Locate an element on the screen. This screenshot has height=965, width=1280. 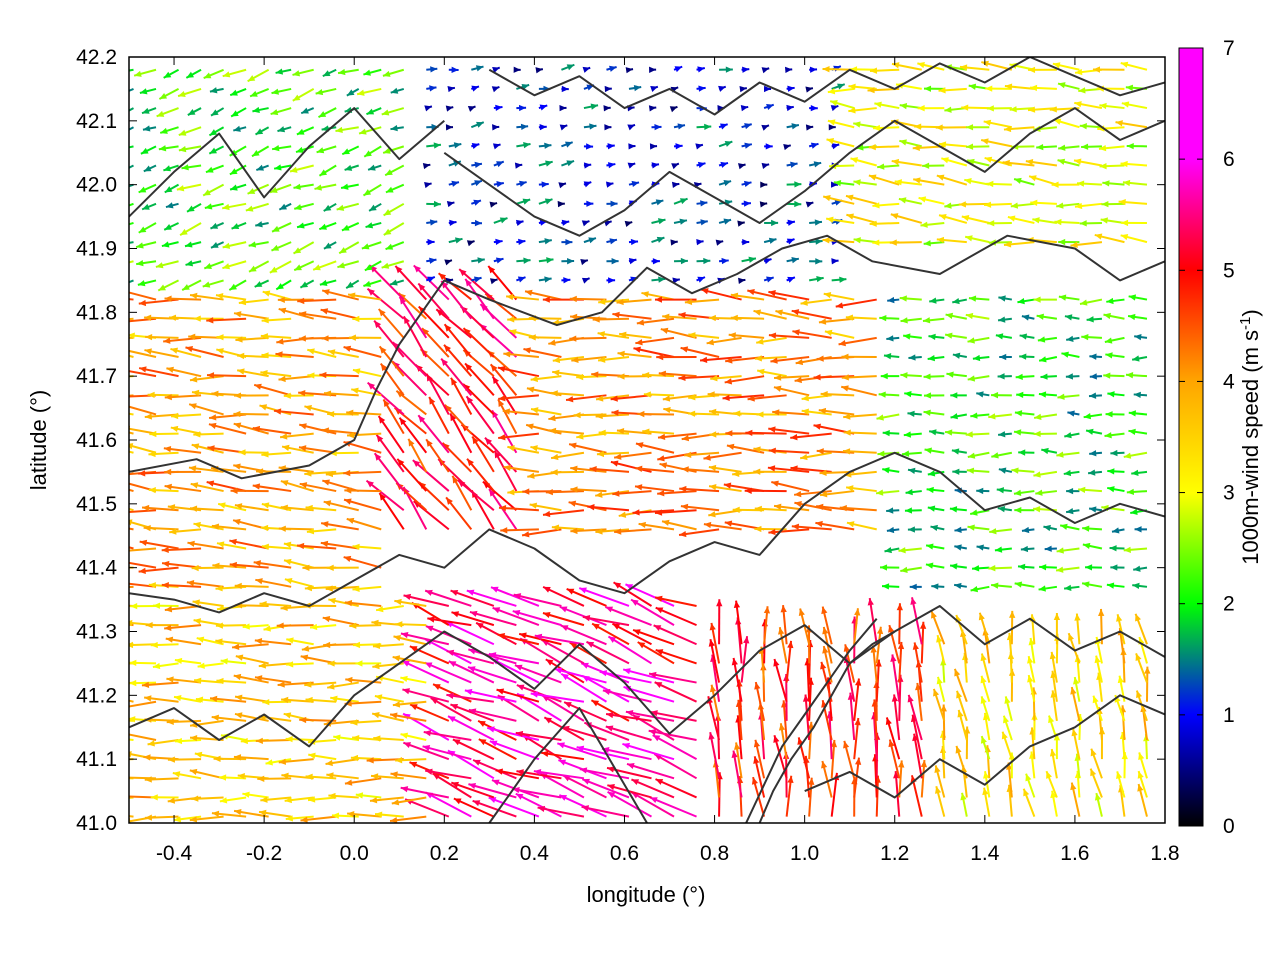
colorbar-title-suffix: ) is located at coordinates (1250, 312).